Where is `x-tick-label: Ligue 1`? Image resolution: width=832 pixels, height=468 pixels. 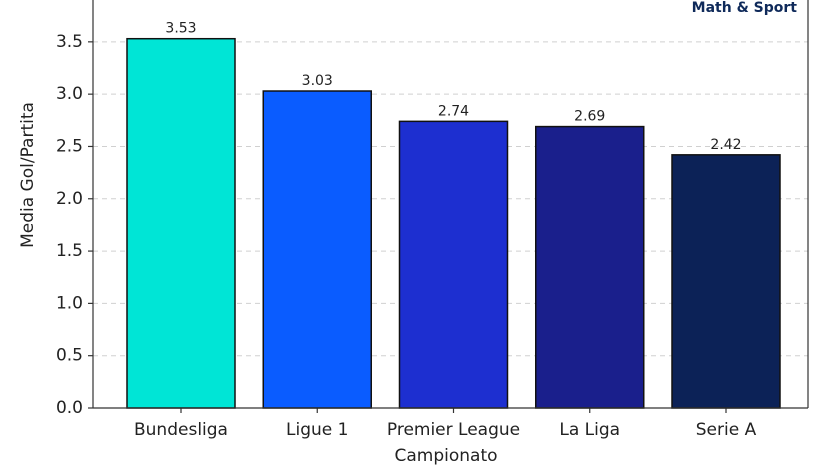
x-tick-label: Ligue 1 is located at coordinates (317, 430).